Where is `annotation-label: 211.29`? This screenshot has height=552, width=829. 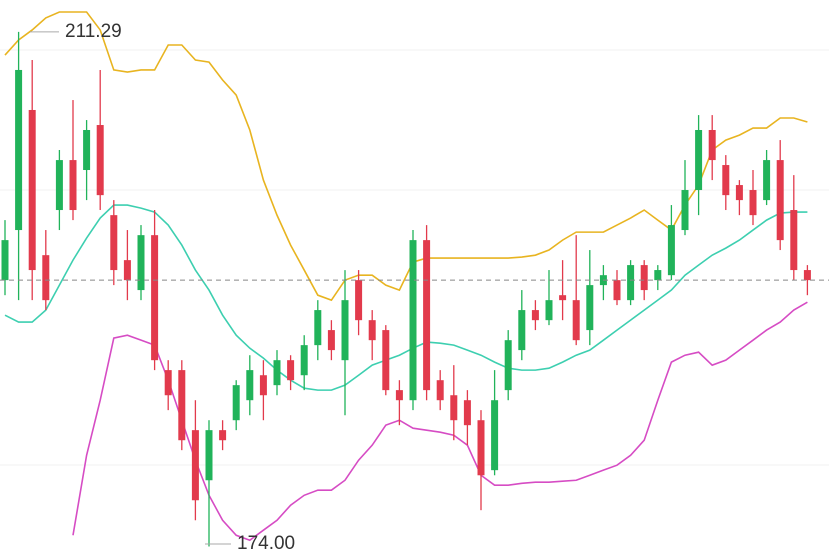 annotation-label: 211.29 is located at coordinates (93, 31).